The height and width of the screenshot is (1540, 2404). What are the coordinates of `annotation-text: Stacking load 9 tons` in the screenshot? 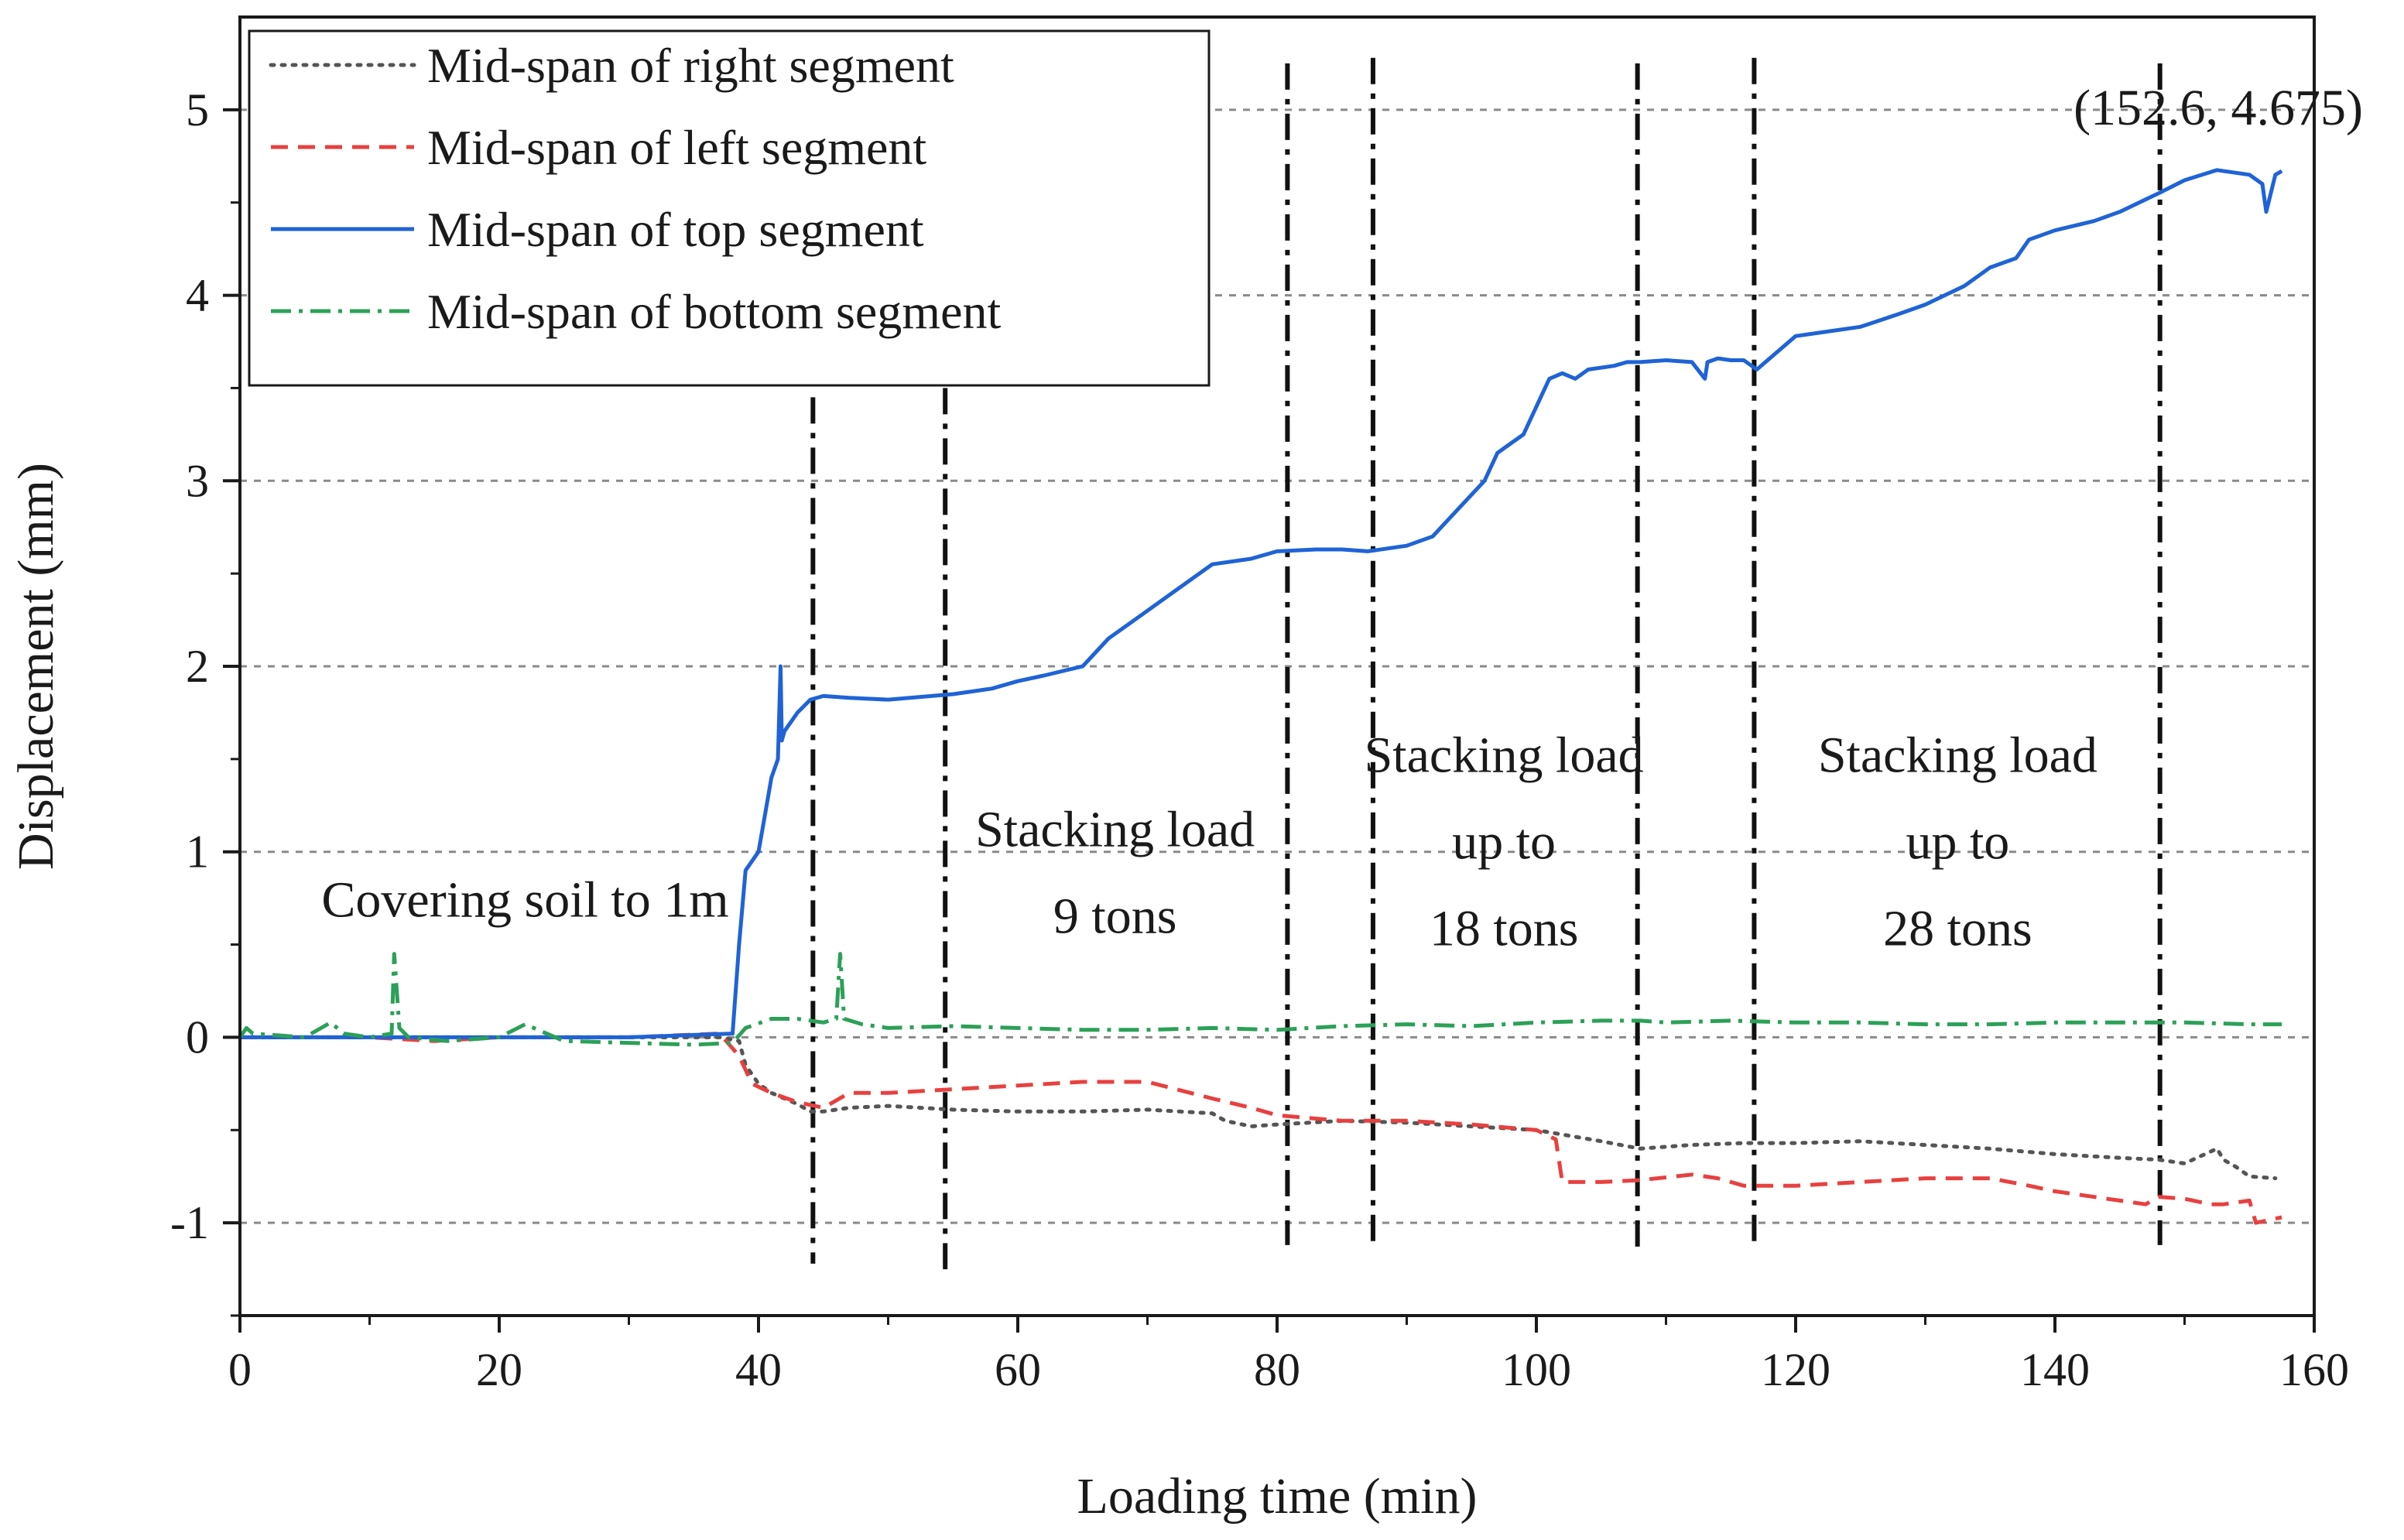 It's located at (1115, 873).